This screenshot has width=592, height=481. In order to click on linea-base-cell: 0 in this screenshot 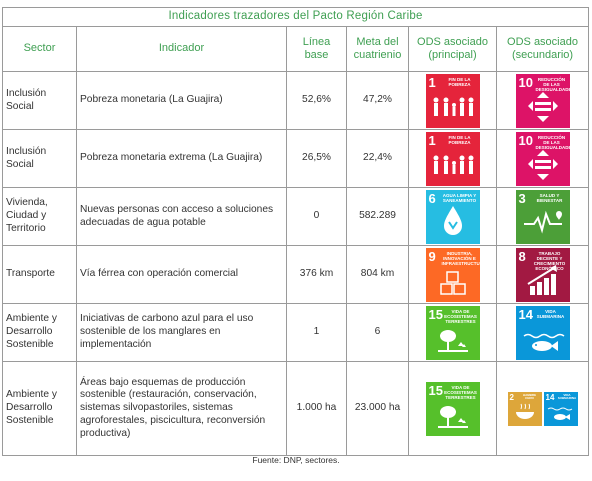, I will do `click(316, 216)`.